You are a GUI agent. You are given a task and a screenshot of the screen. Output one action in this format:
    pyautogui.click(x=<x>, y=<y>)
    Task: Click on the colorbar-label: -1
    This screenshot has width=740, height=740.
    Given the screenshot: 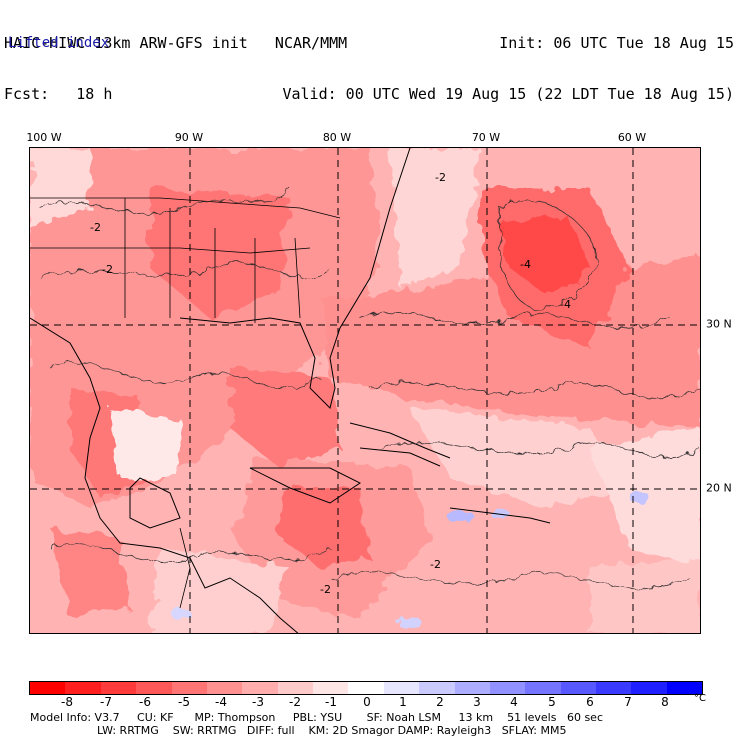 What is the action you would take?
    pyautogui.click(x=331, y=702)
    